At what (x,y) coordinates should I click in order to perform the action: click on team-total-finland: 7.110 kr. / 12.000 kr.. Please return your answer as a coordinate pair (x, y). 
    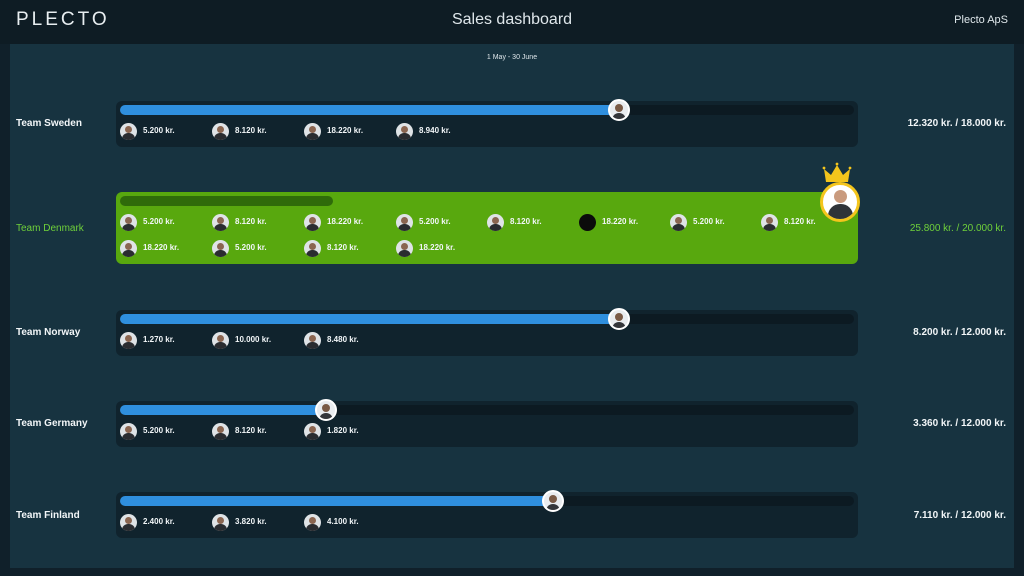
    Looking at the image, I should click on (959, 515).